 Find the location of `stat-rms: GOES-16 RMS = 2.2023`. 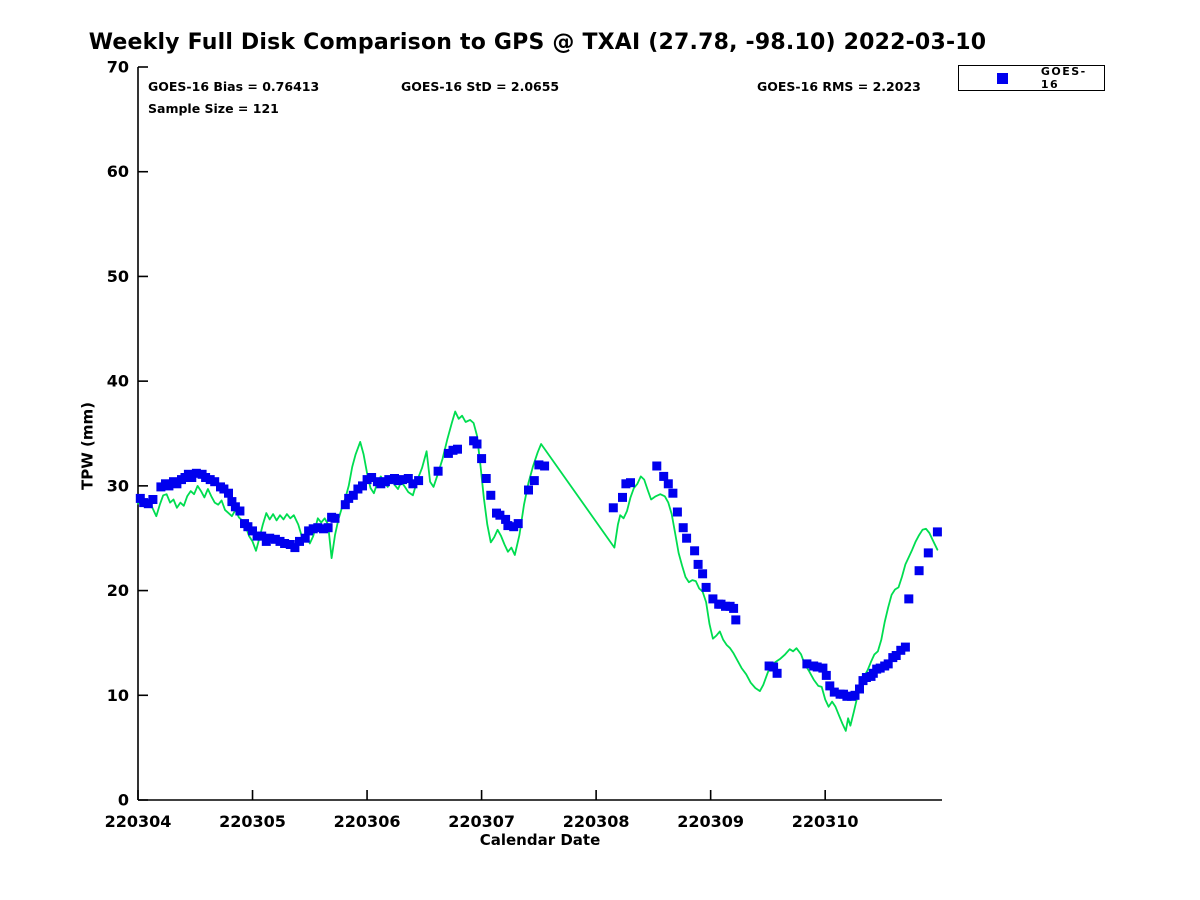

stat-rms: GOES-16 RMS = 2.2023 is located at coordinates (839, 86).